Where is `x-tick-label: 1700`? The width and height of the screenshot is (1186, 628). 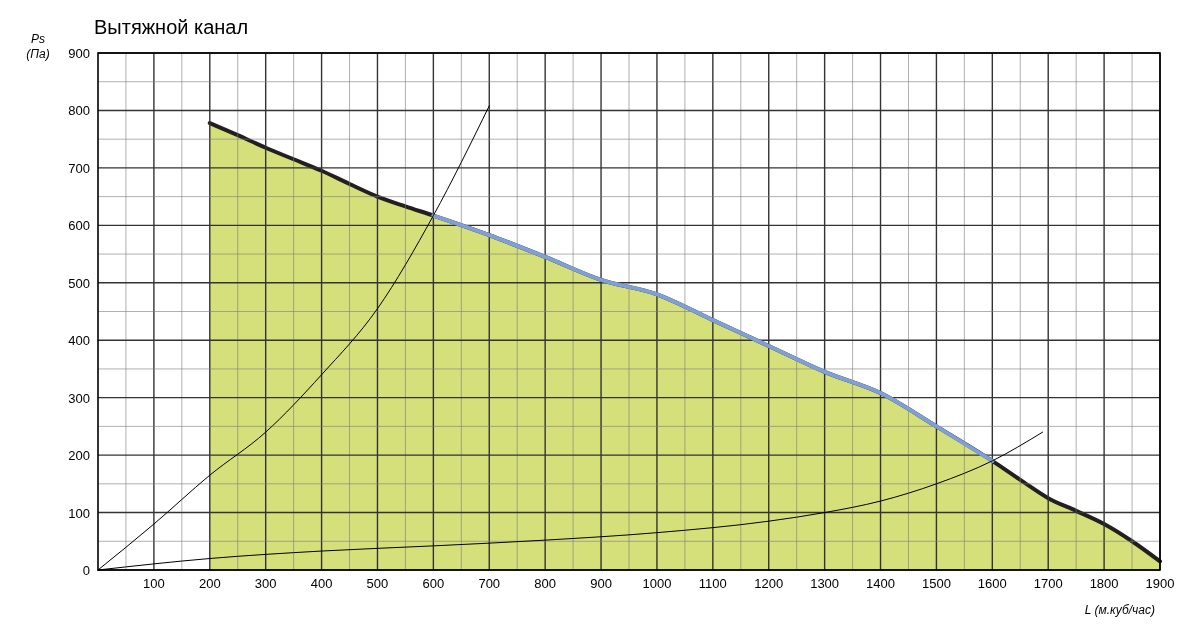
x-tick-label: 1700 is located at coordinates (1048, 583).